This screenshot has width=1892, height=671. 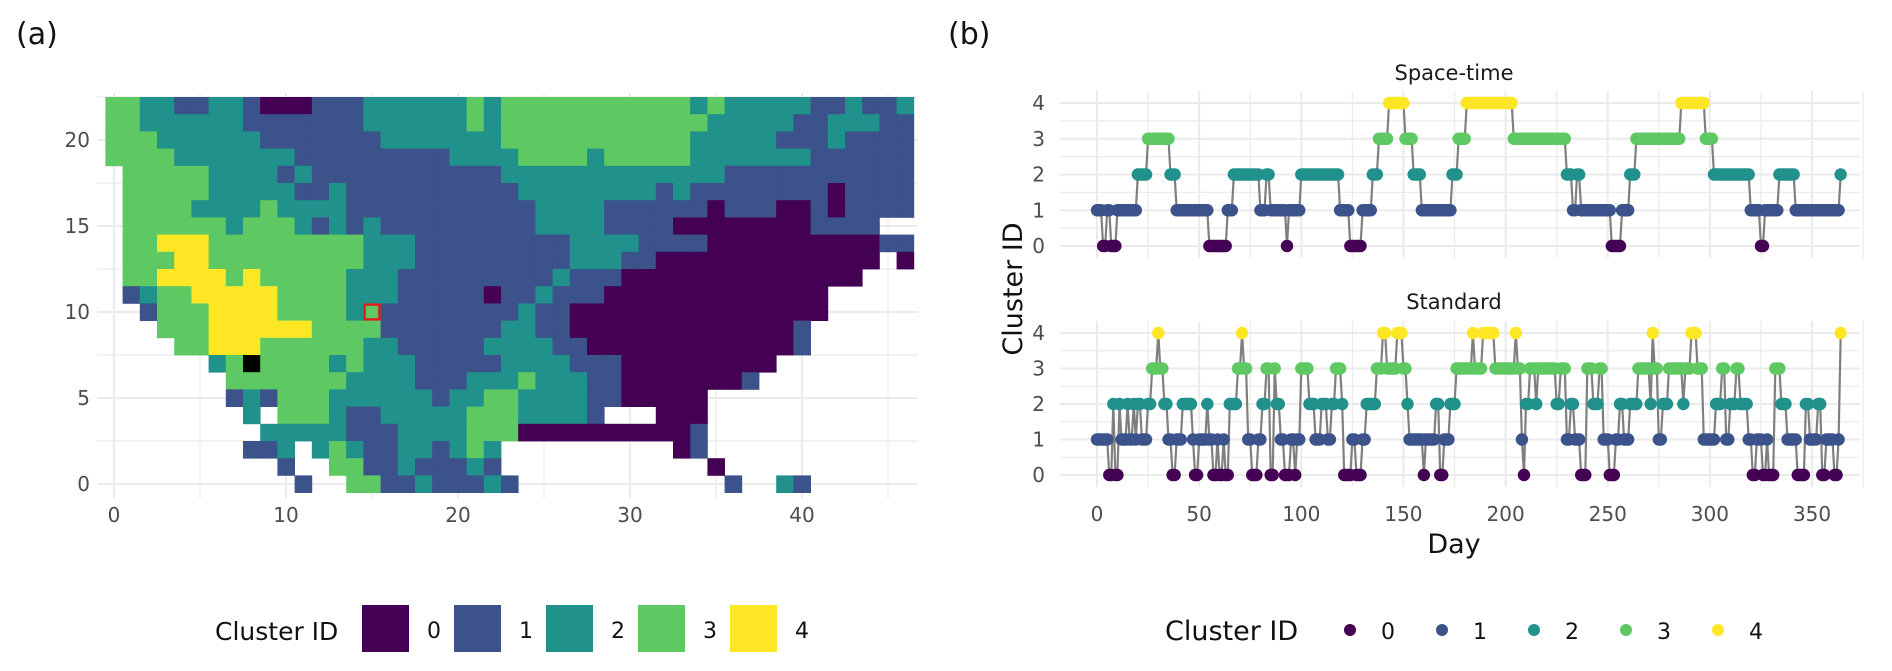 I want to click on y-tick-label: 4, so click(x=1038, y=103).